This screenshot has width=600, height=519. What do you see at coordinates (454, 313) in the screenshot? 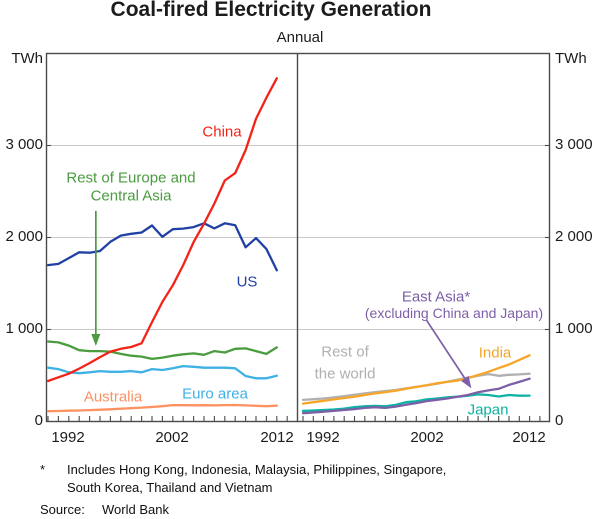
I see `series-label-east-asia-line2: (excluding China and Japan)` at bounding box center [454, 313].